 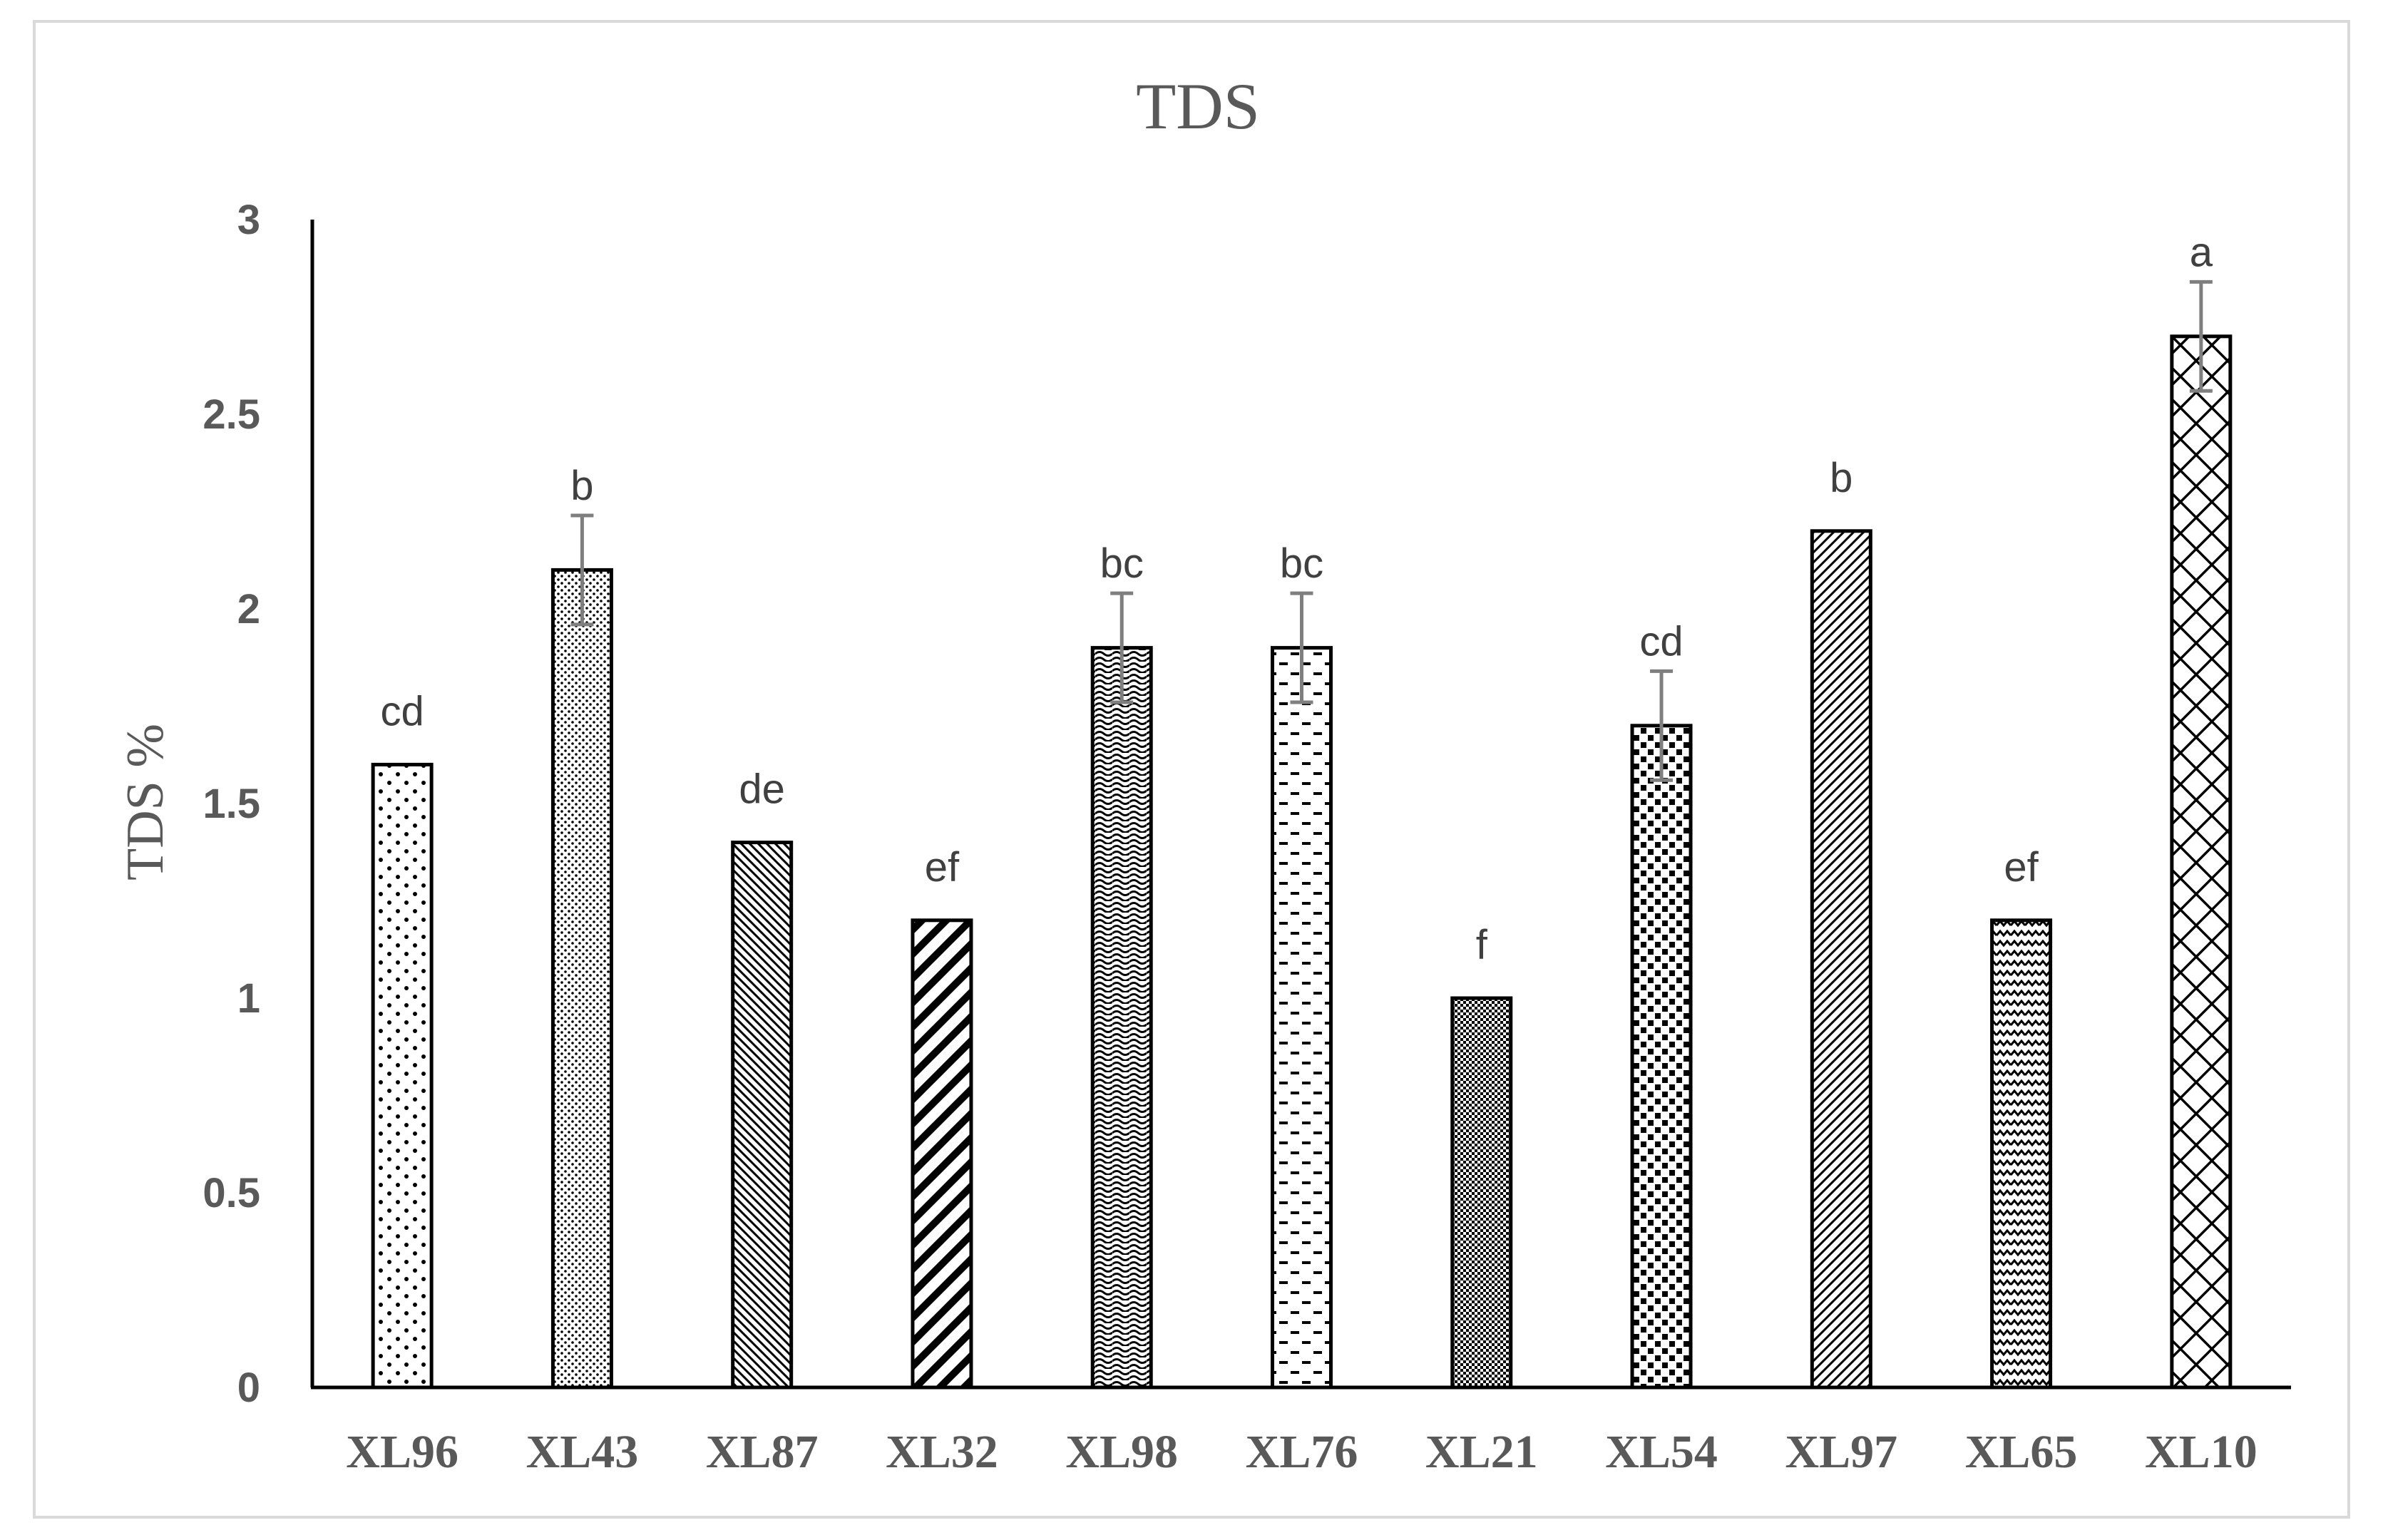 What do you see at coordinates (1198, 106) in the screenshot?
I see `chart-title: TDS` at bounding box center [1198, 106].